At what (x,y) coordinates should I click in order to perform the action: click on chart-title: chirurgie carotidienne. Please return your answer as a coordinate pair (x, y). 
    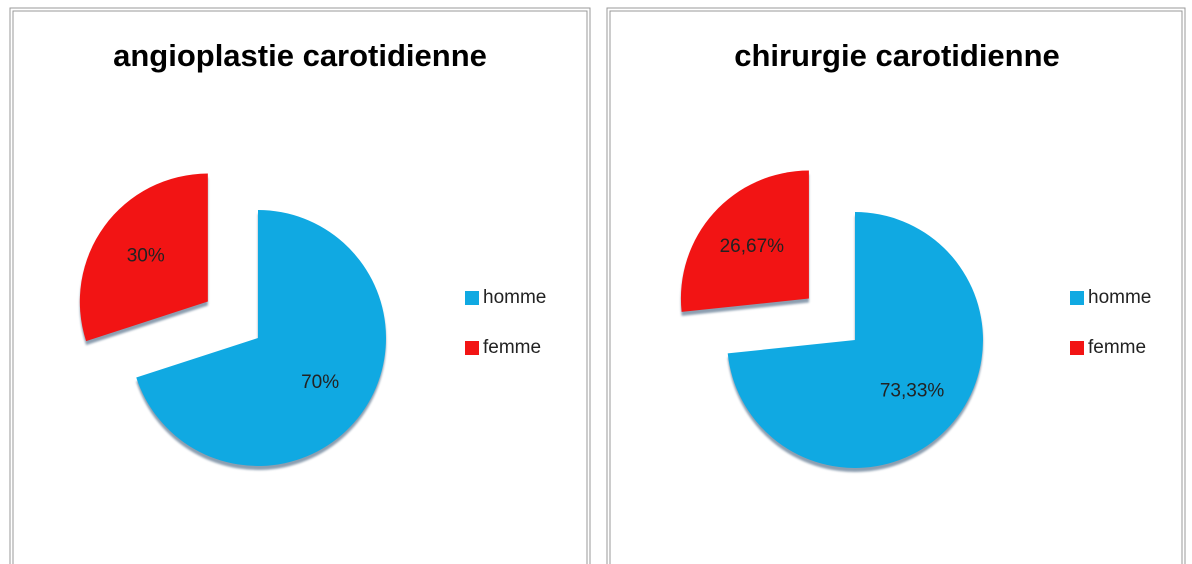
    Looking at the image, I should click on (897, 55).